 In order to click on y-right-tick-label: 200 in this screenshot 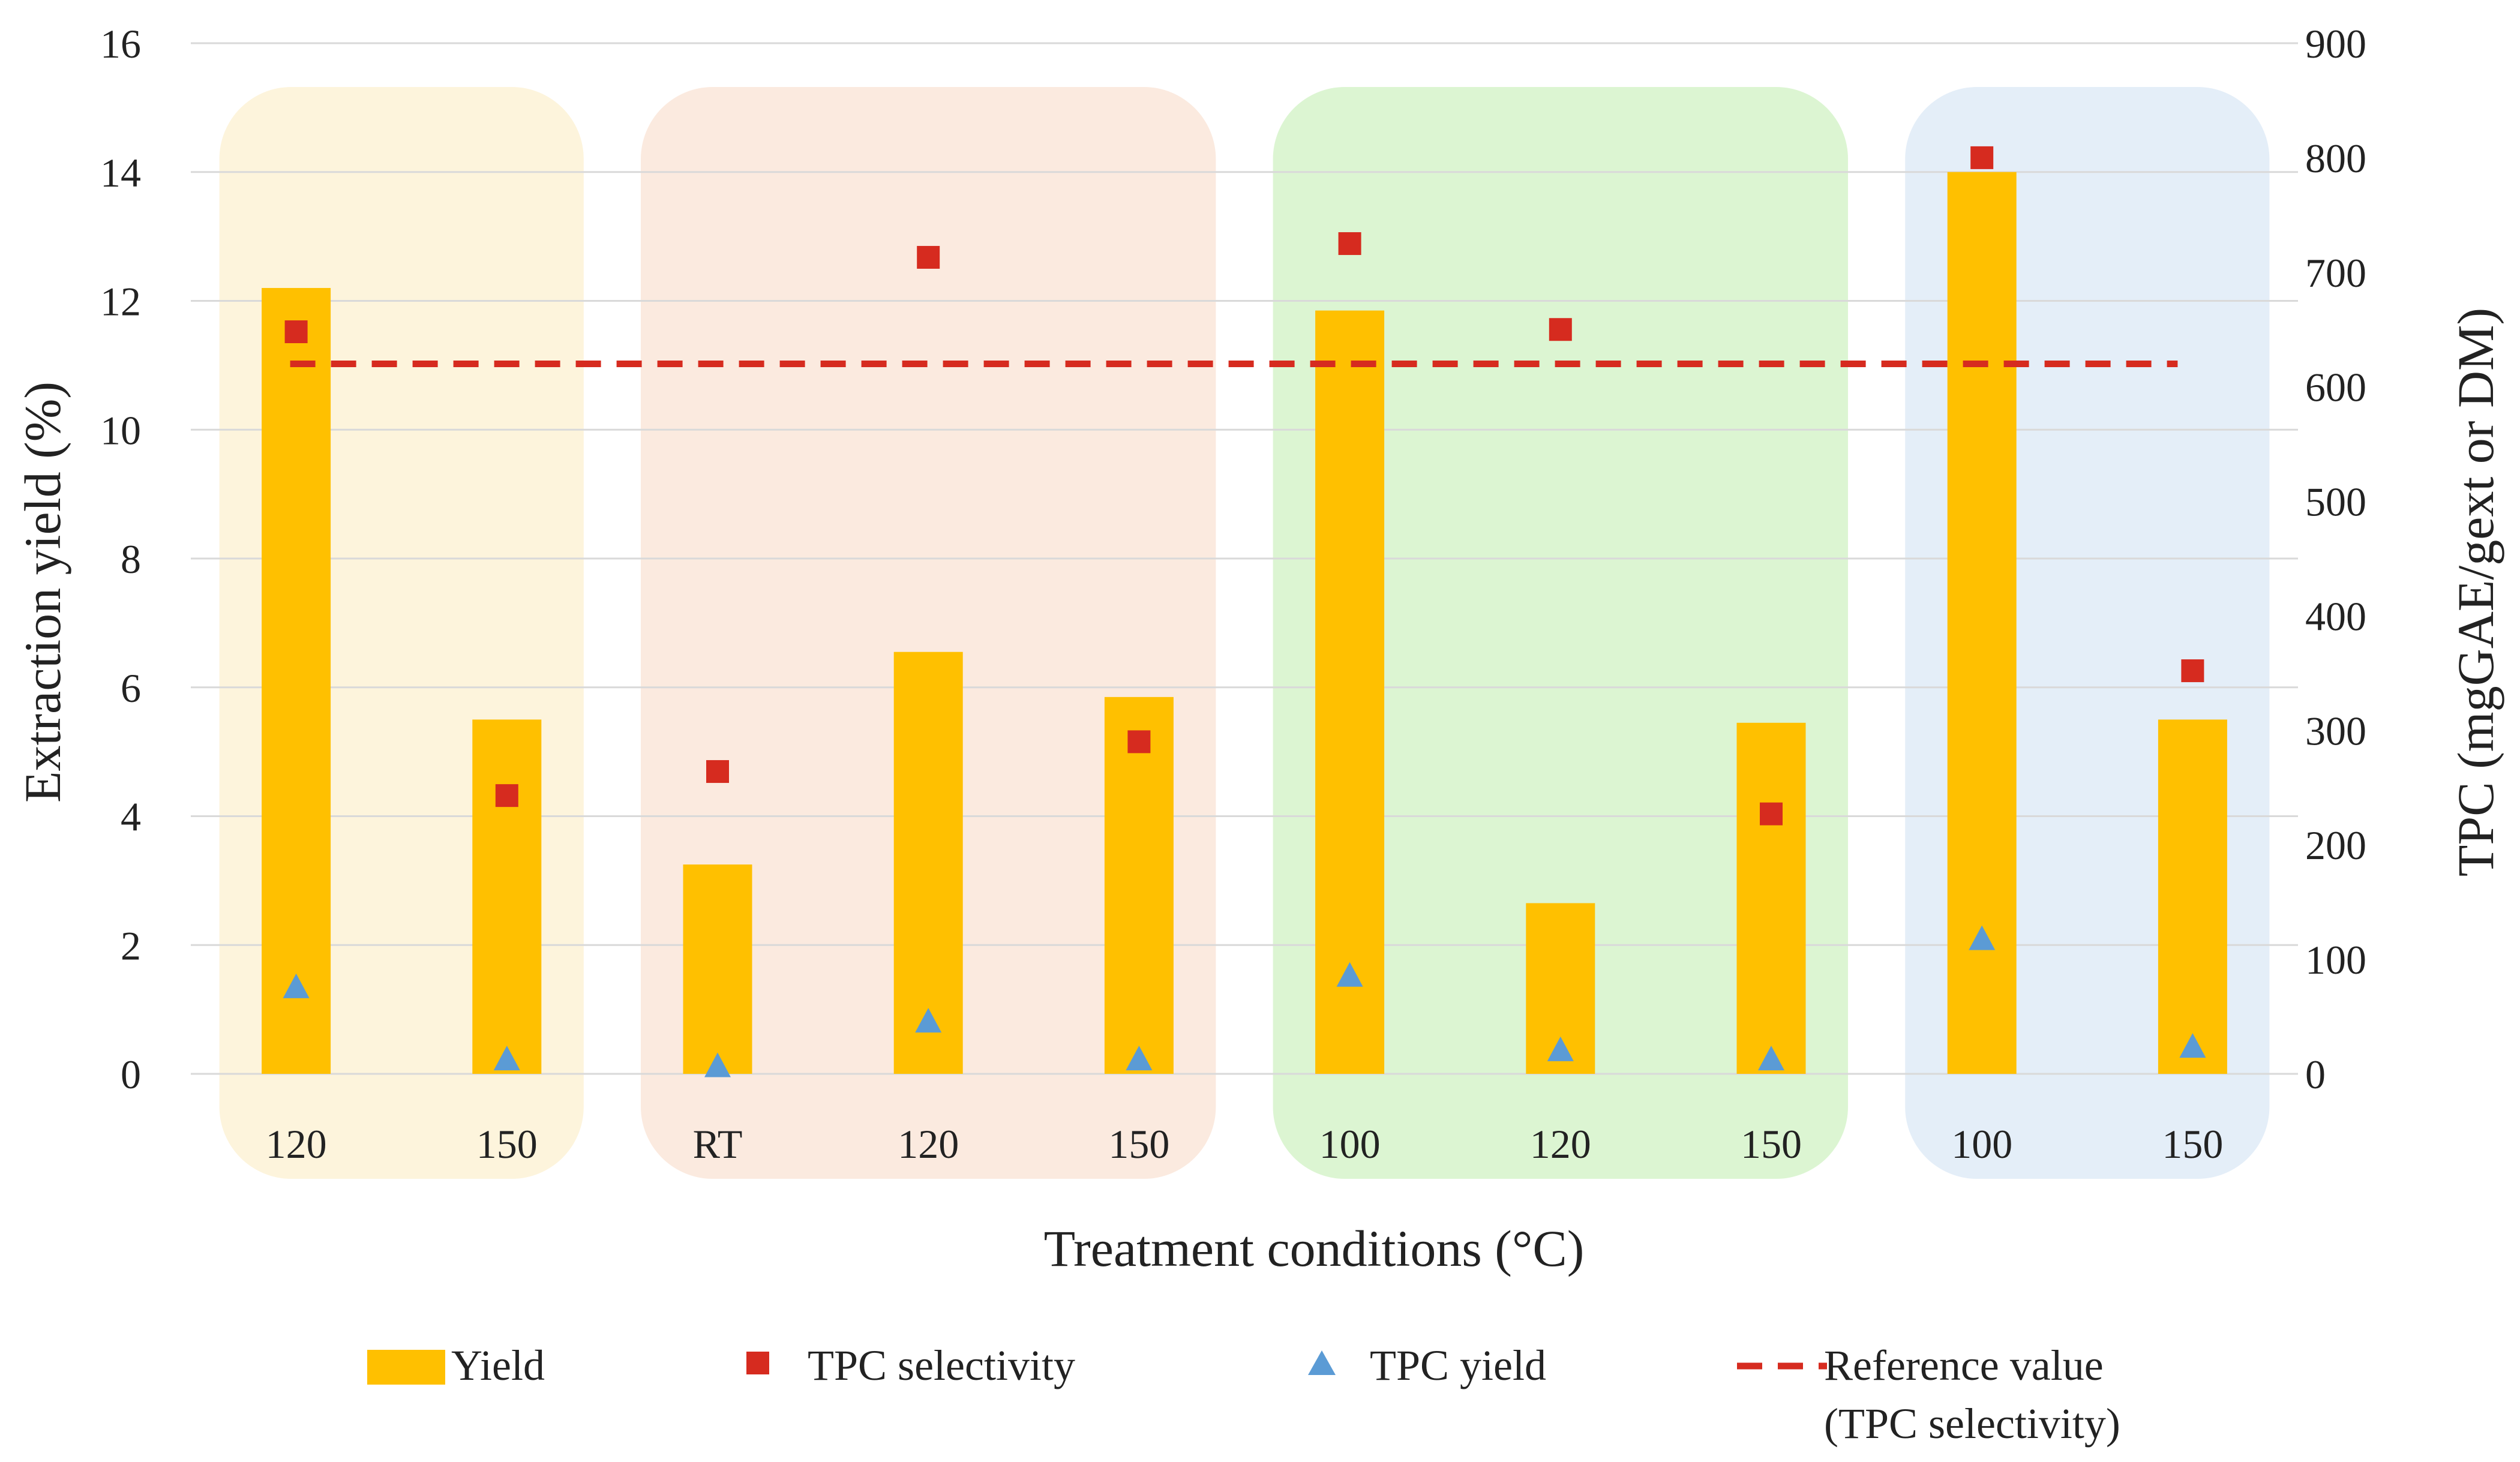, I will do `click(2335, 845)`.